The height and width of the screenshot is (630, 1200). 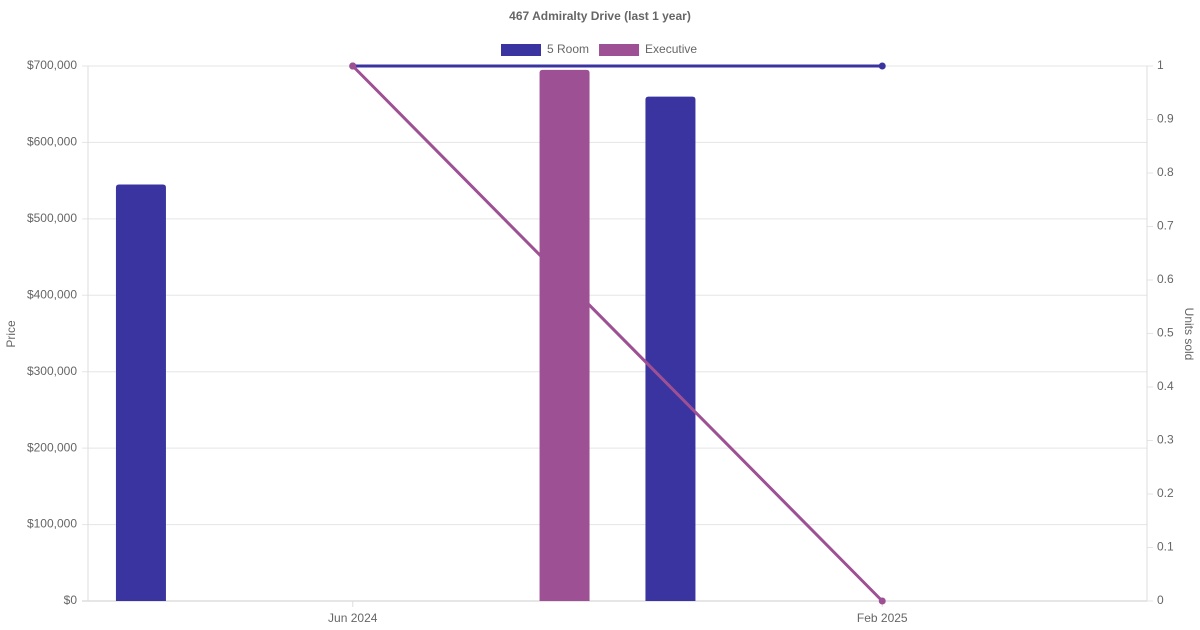 What do you see at coordinates (600, 16) in the screenshot?
I see `chart-title: 467 Admiralty Drive (last 1 year)` at bounding box center [600, 16].